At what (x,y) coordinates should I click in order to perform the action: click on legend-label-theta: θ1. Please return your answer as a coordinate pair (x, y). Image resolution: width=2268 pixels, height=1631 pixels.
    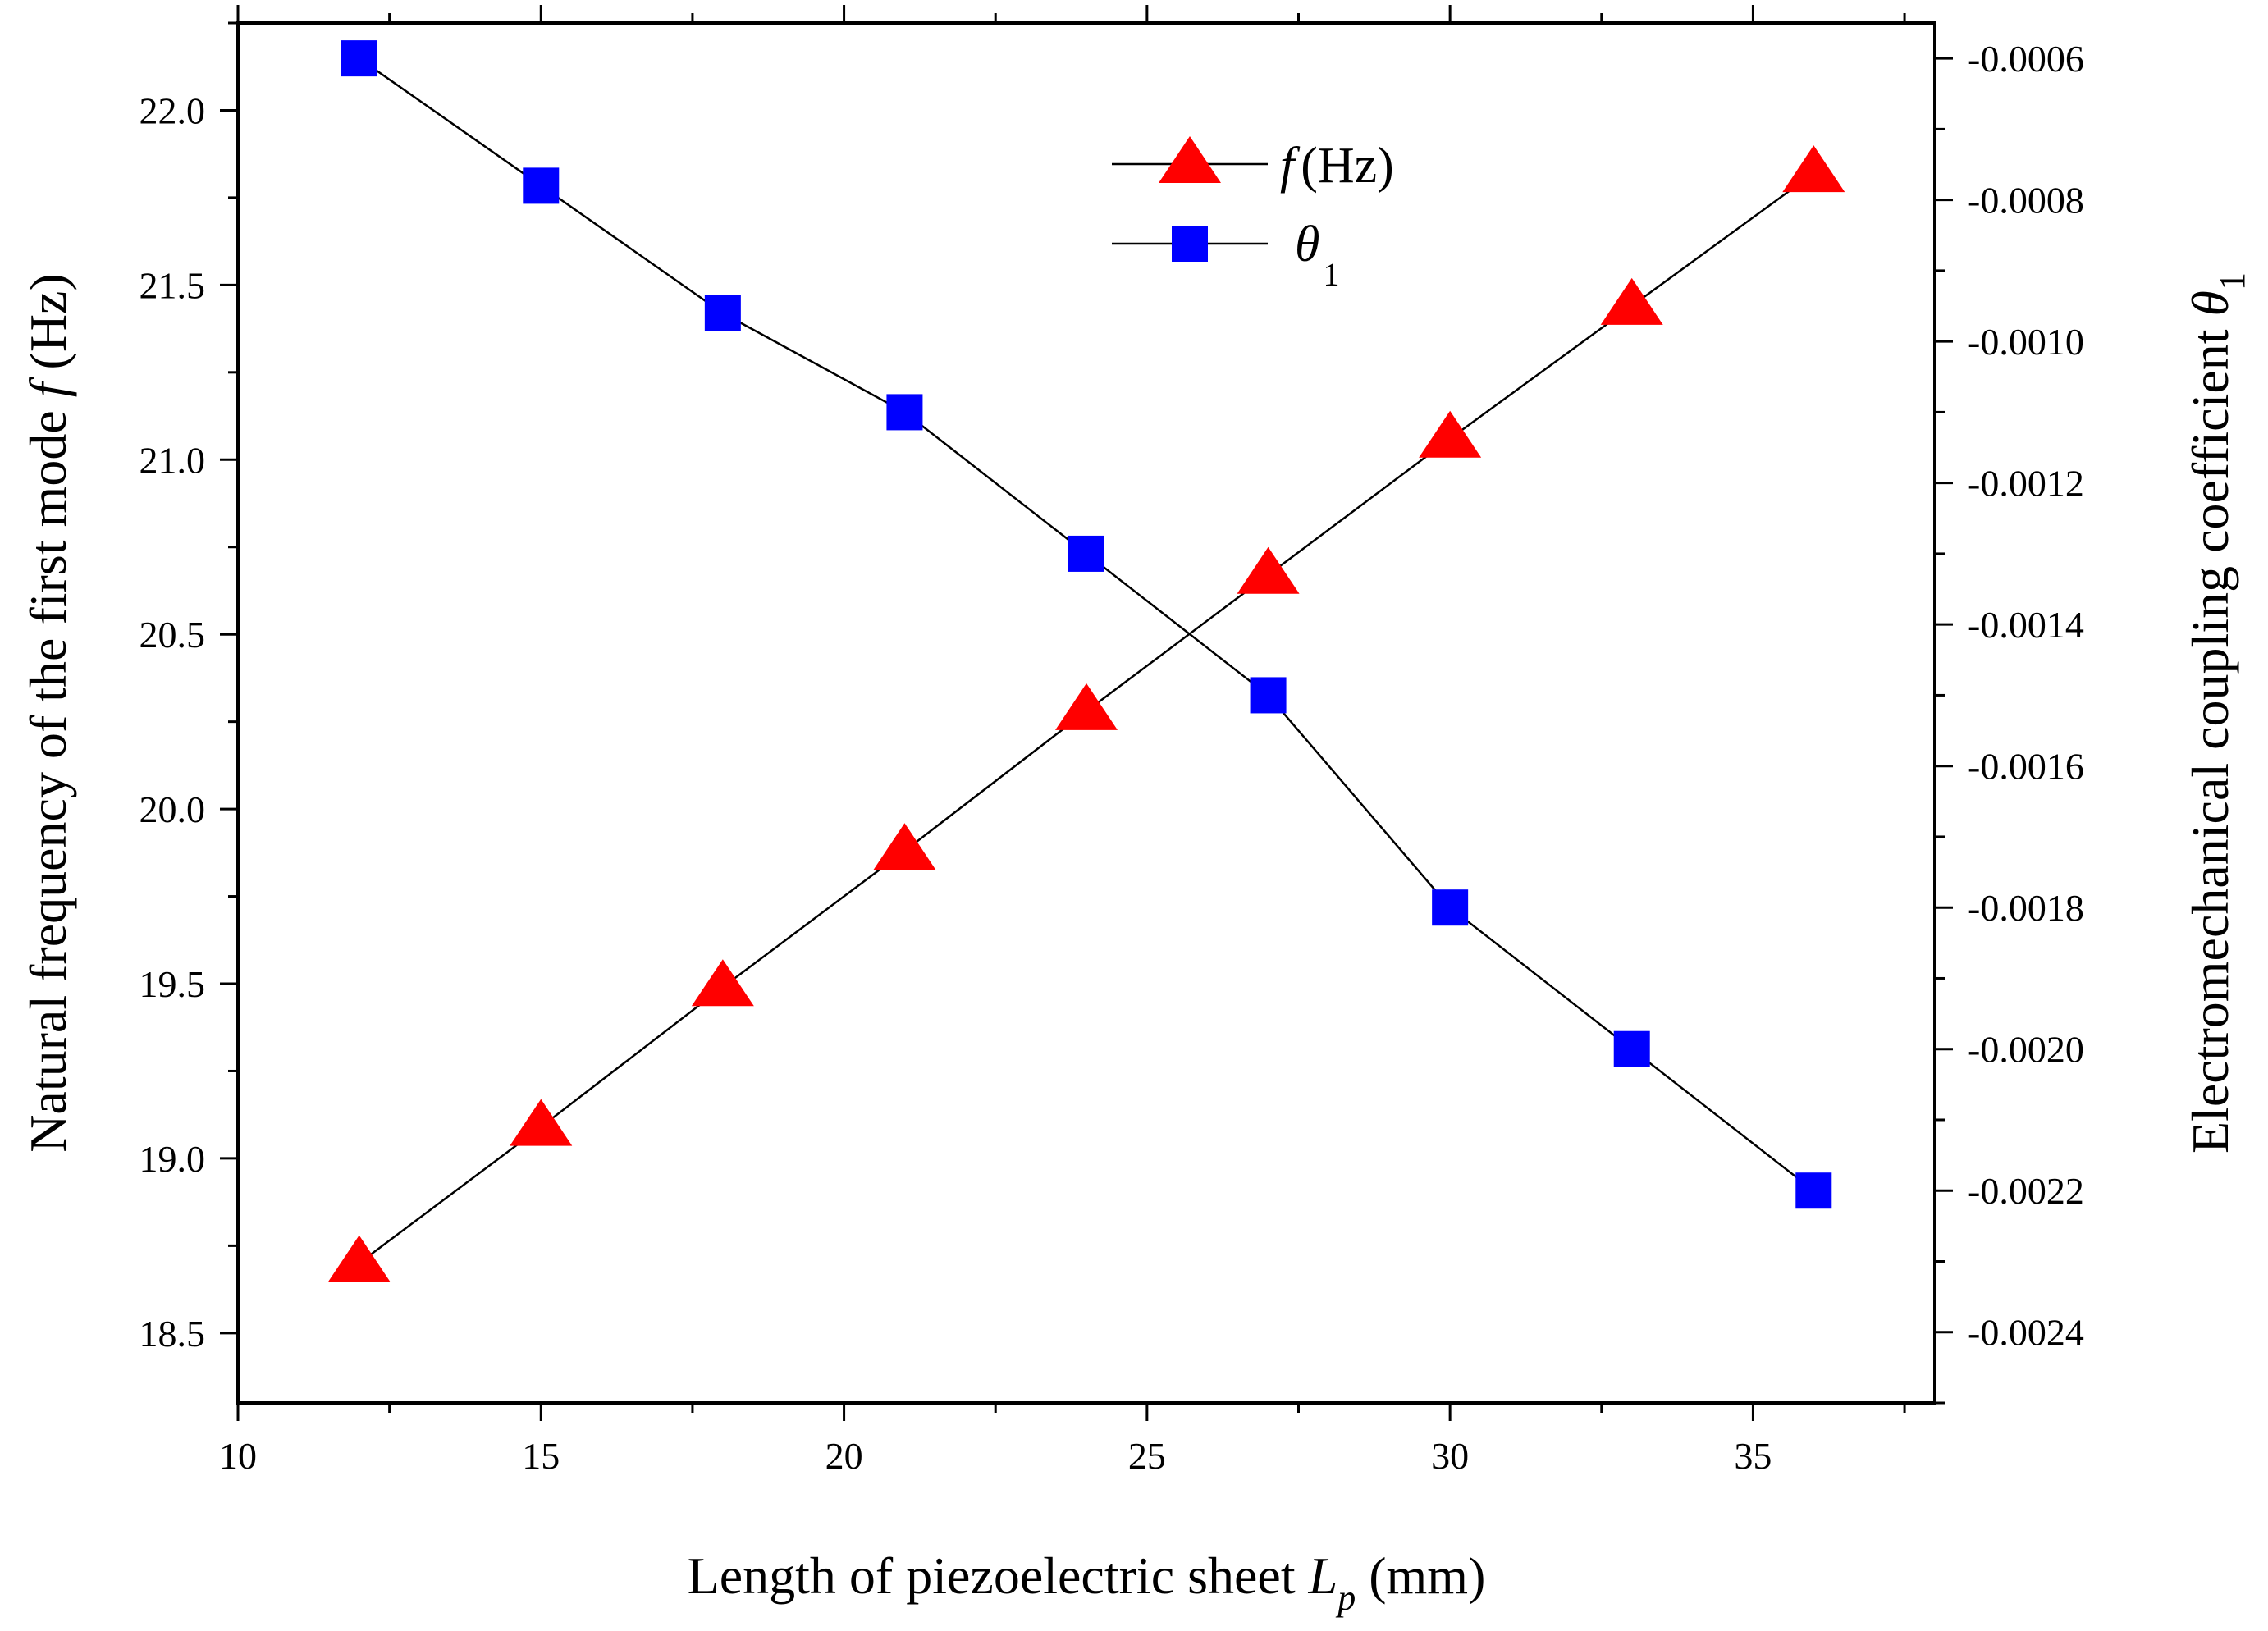
    Looking at the image, I should click on (1317, 255).